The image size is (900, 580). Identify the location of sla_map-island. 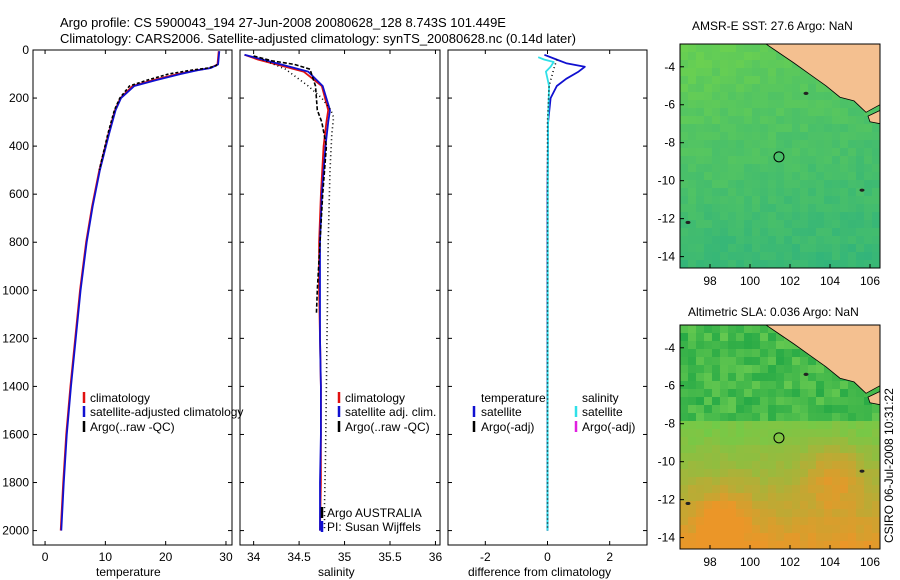
(688, 503).